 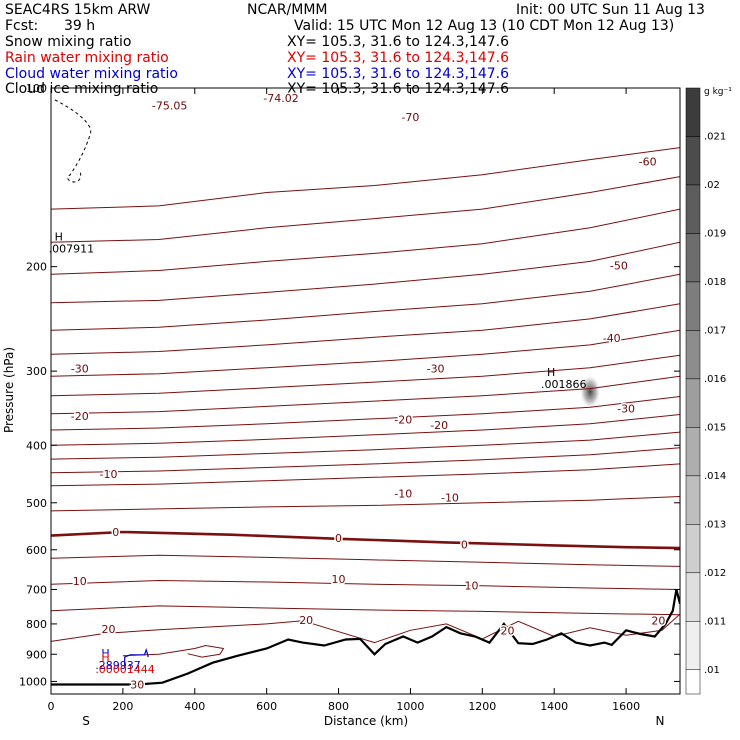 What do you see at coordinates (137, 685) in the screenshot?
I see `isotherm-label: 30` at bounding box center [137, 685].